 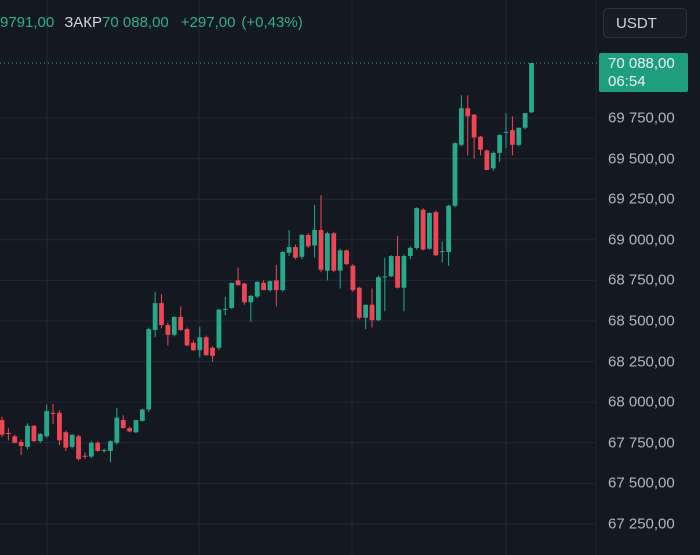 I want to click on price-tick-label: 67 250,00, so click(x=641, y=524).